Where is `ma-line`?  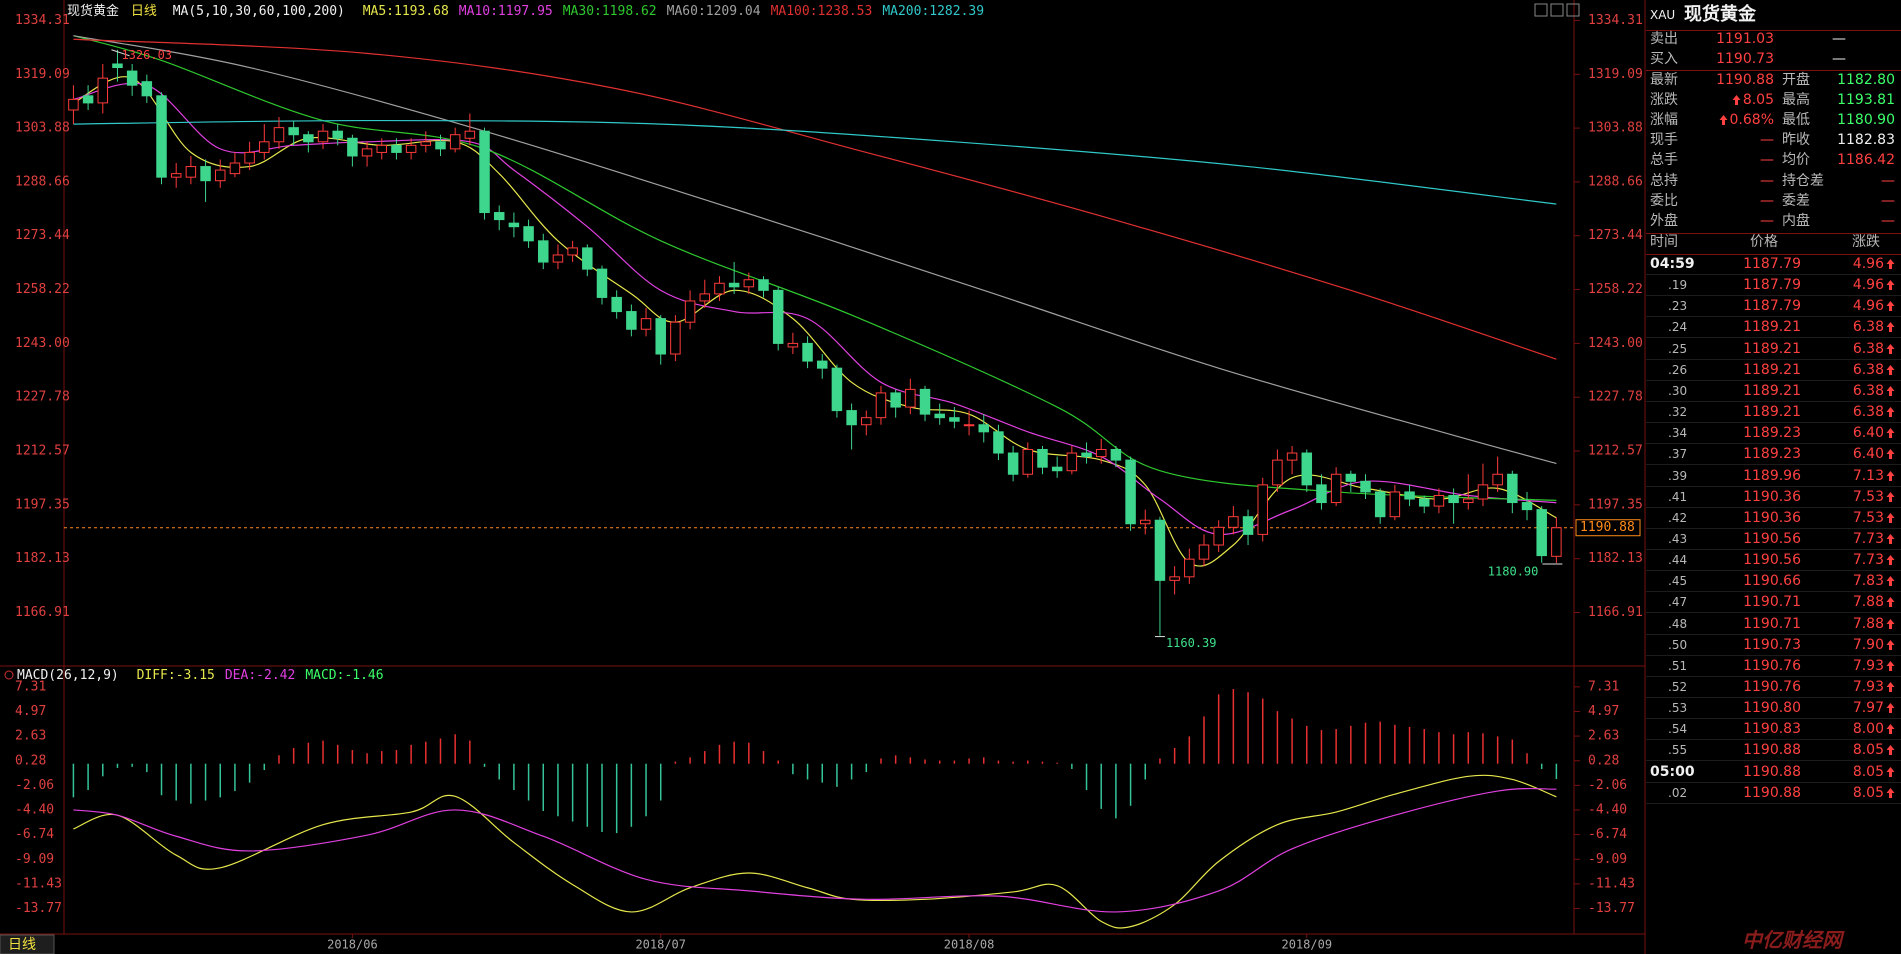
ma-line is located at coordinates (815, 850).